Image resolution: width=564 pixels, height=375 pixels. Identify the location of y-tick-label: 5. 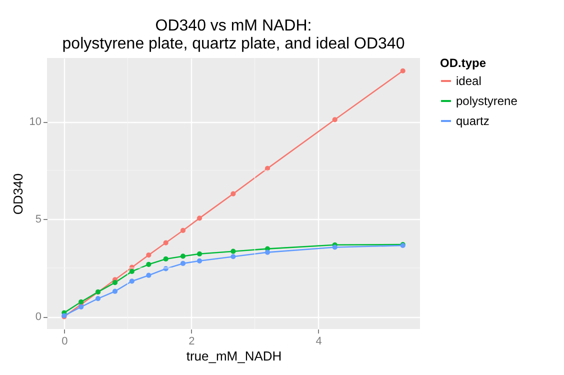
(38, 220).